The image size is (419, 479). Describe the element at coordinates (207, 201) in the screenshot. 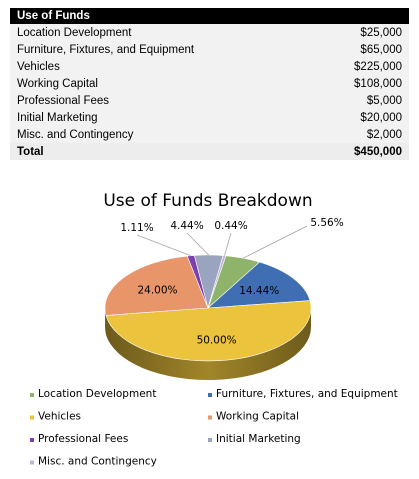

I see `chart-title: Use of Funds Breakdown` at that location.